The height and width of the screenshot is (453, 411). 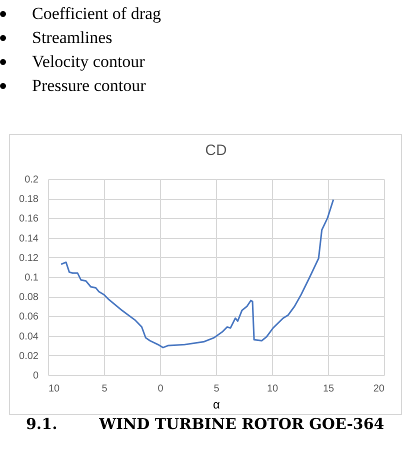 What do you see at coordinates (89, 86) in the screenshot?
I see `text: Pressure contour` at bounding box center [89, 86].